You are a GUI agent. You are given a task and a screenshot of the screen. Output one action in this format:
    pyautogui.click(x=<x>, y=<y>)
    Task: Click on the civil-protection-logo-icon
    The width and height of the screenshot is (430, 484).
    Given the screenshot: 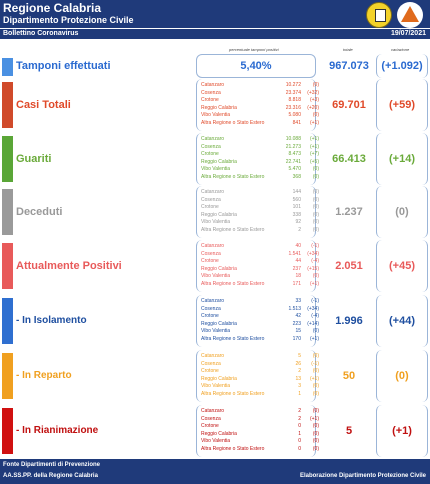 What is the action you would take?
    pyautogui.click(x=410, y=15)
    